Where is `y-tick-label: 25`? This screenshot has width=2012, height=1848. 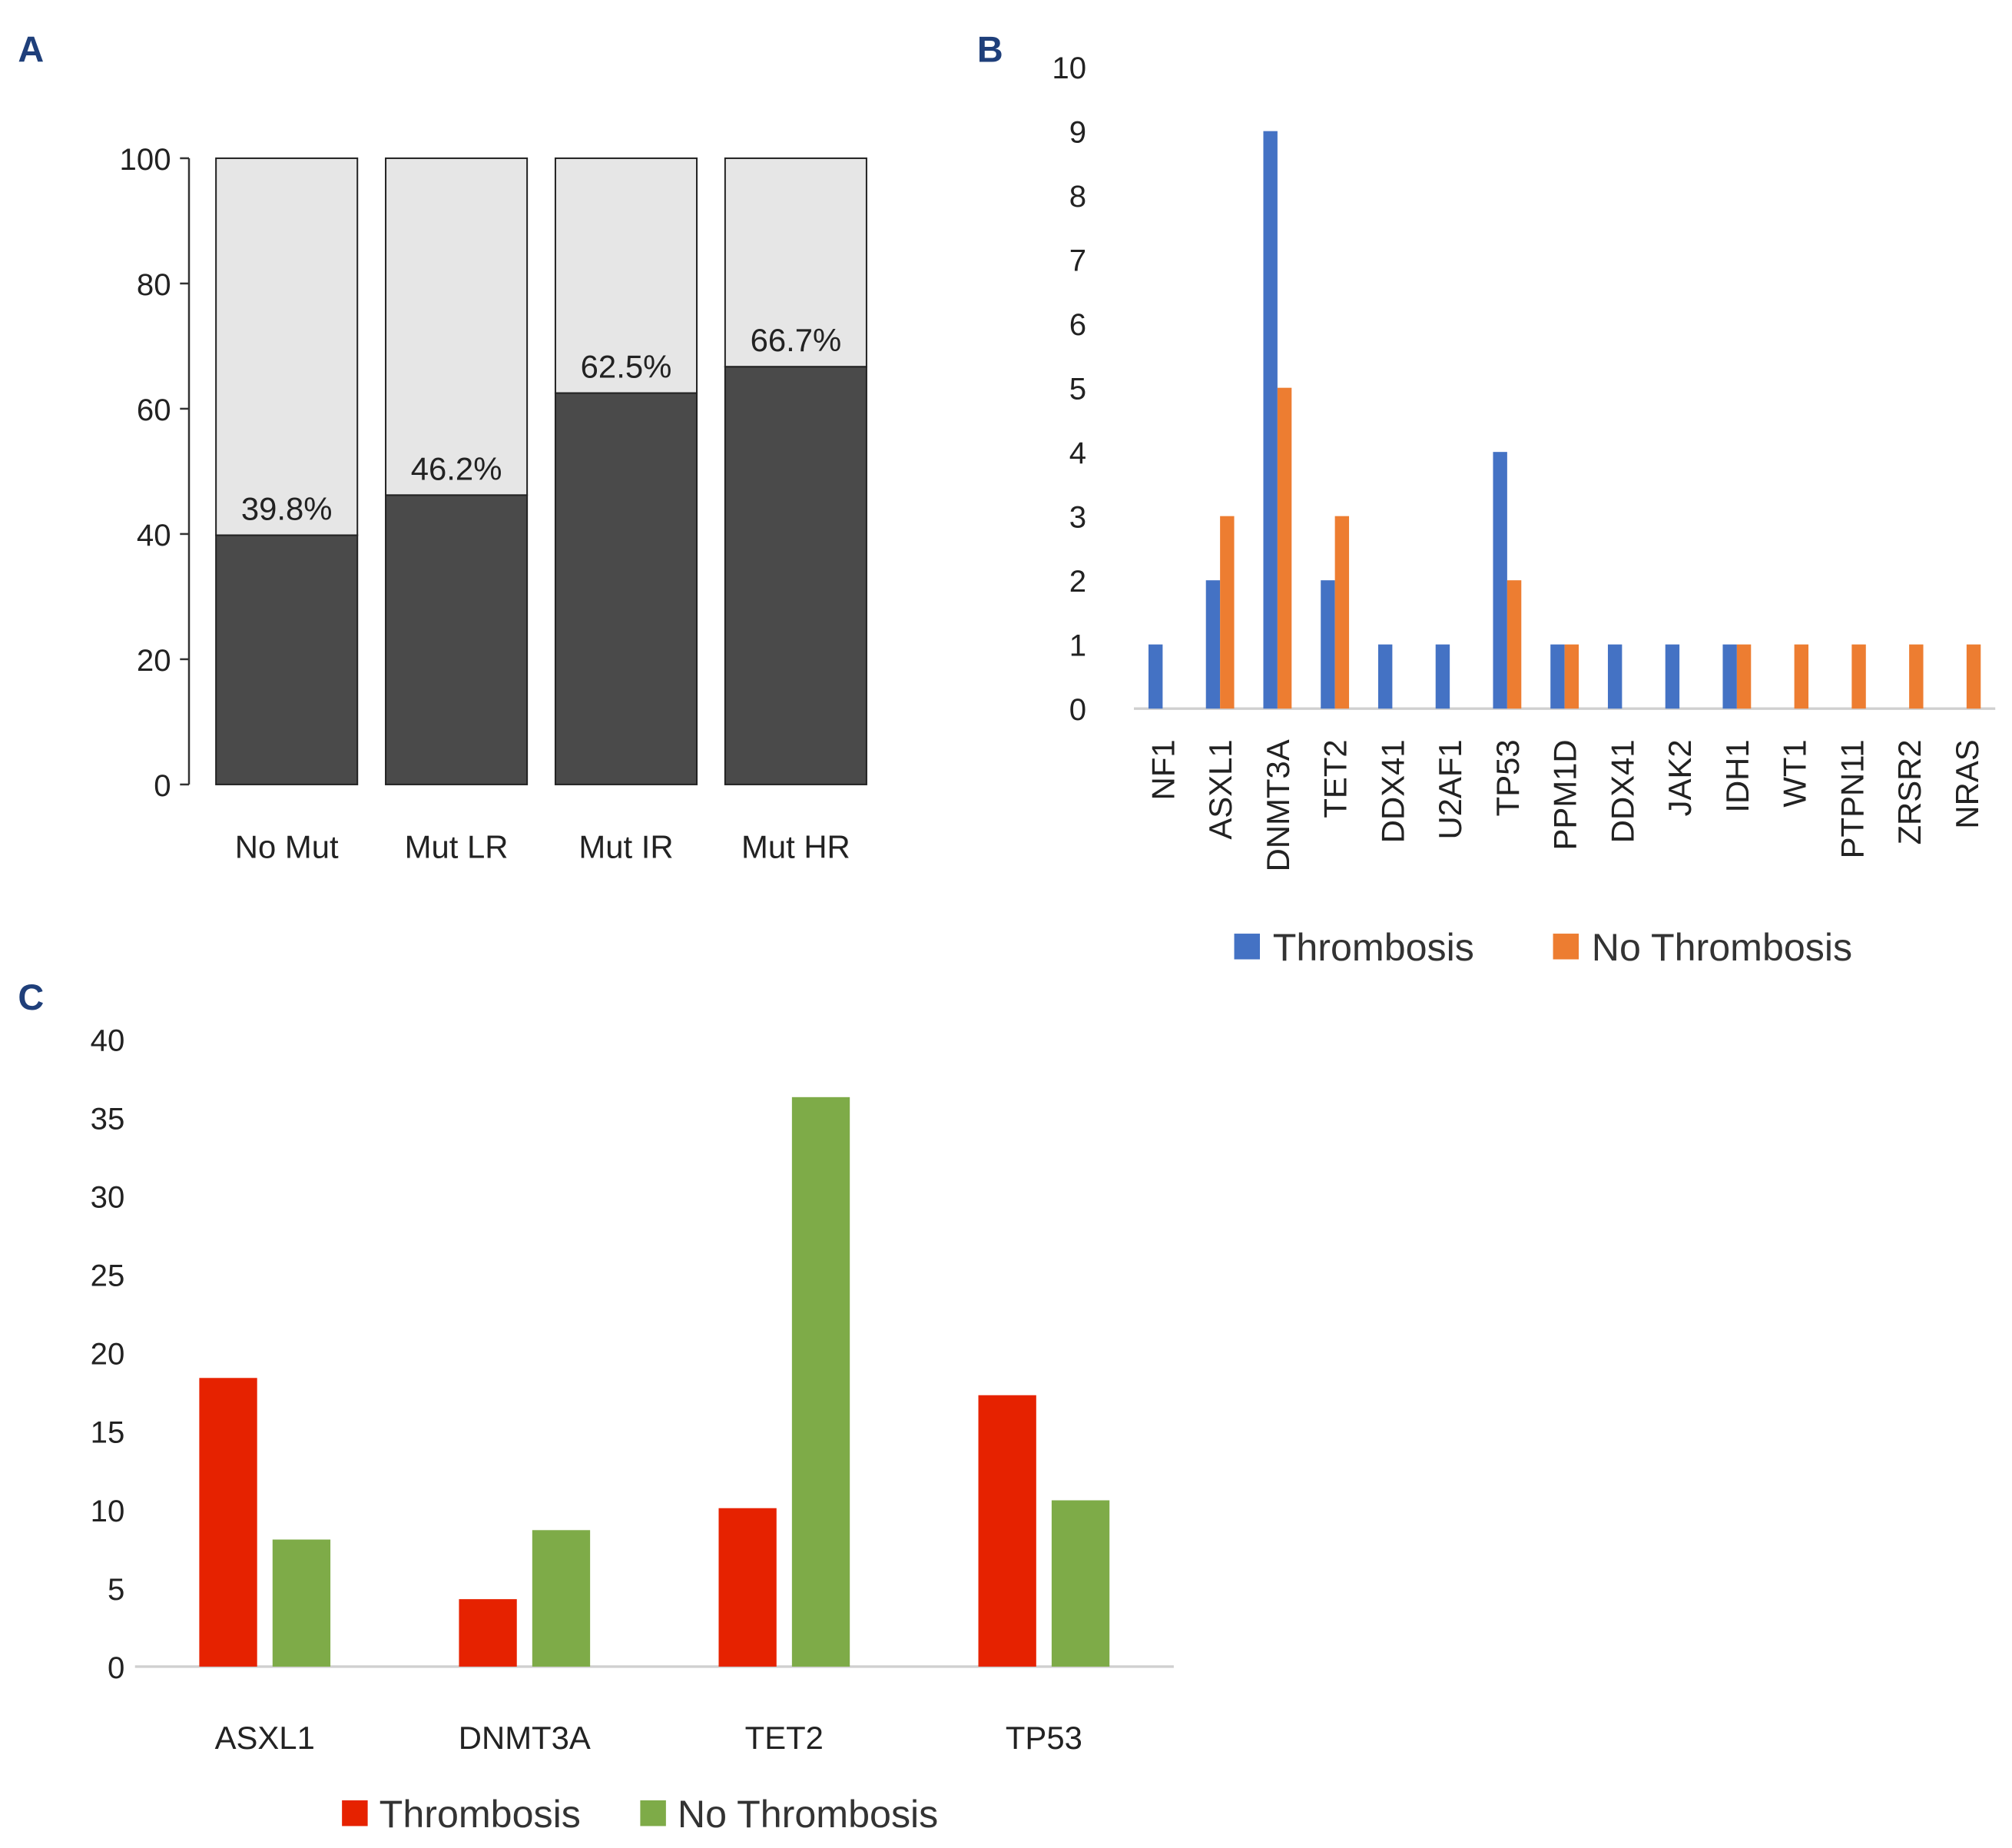 y-tick-label: 25 is located at coordinates (108, 1276).